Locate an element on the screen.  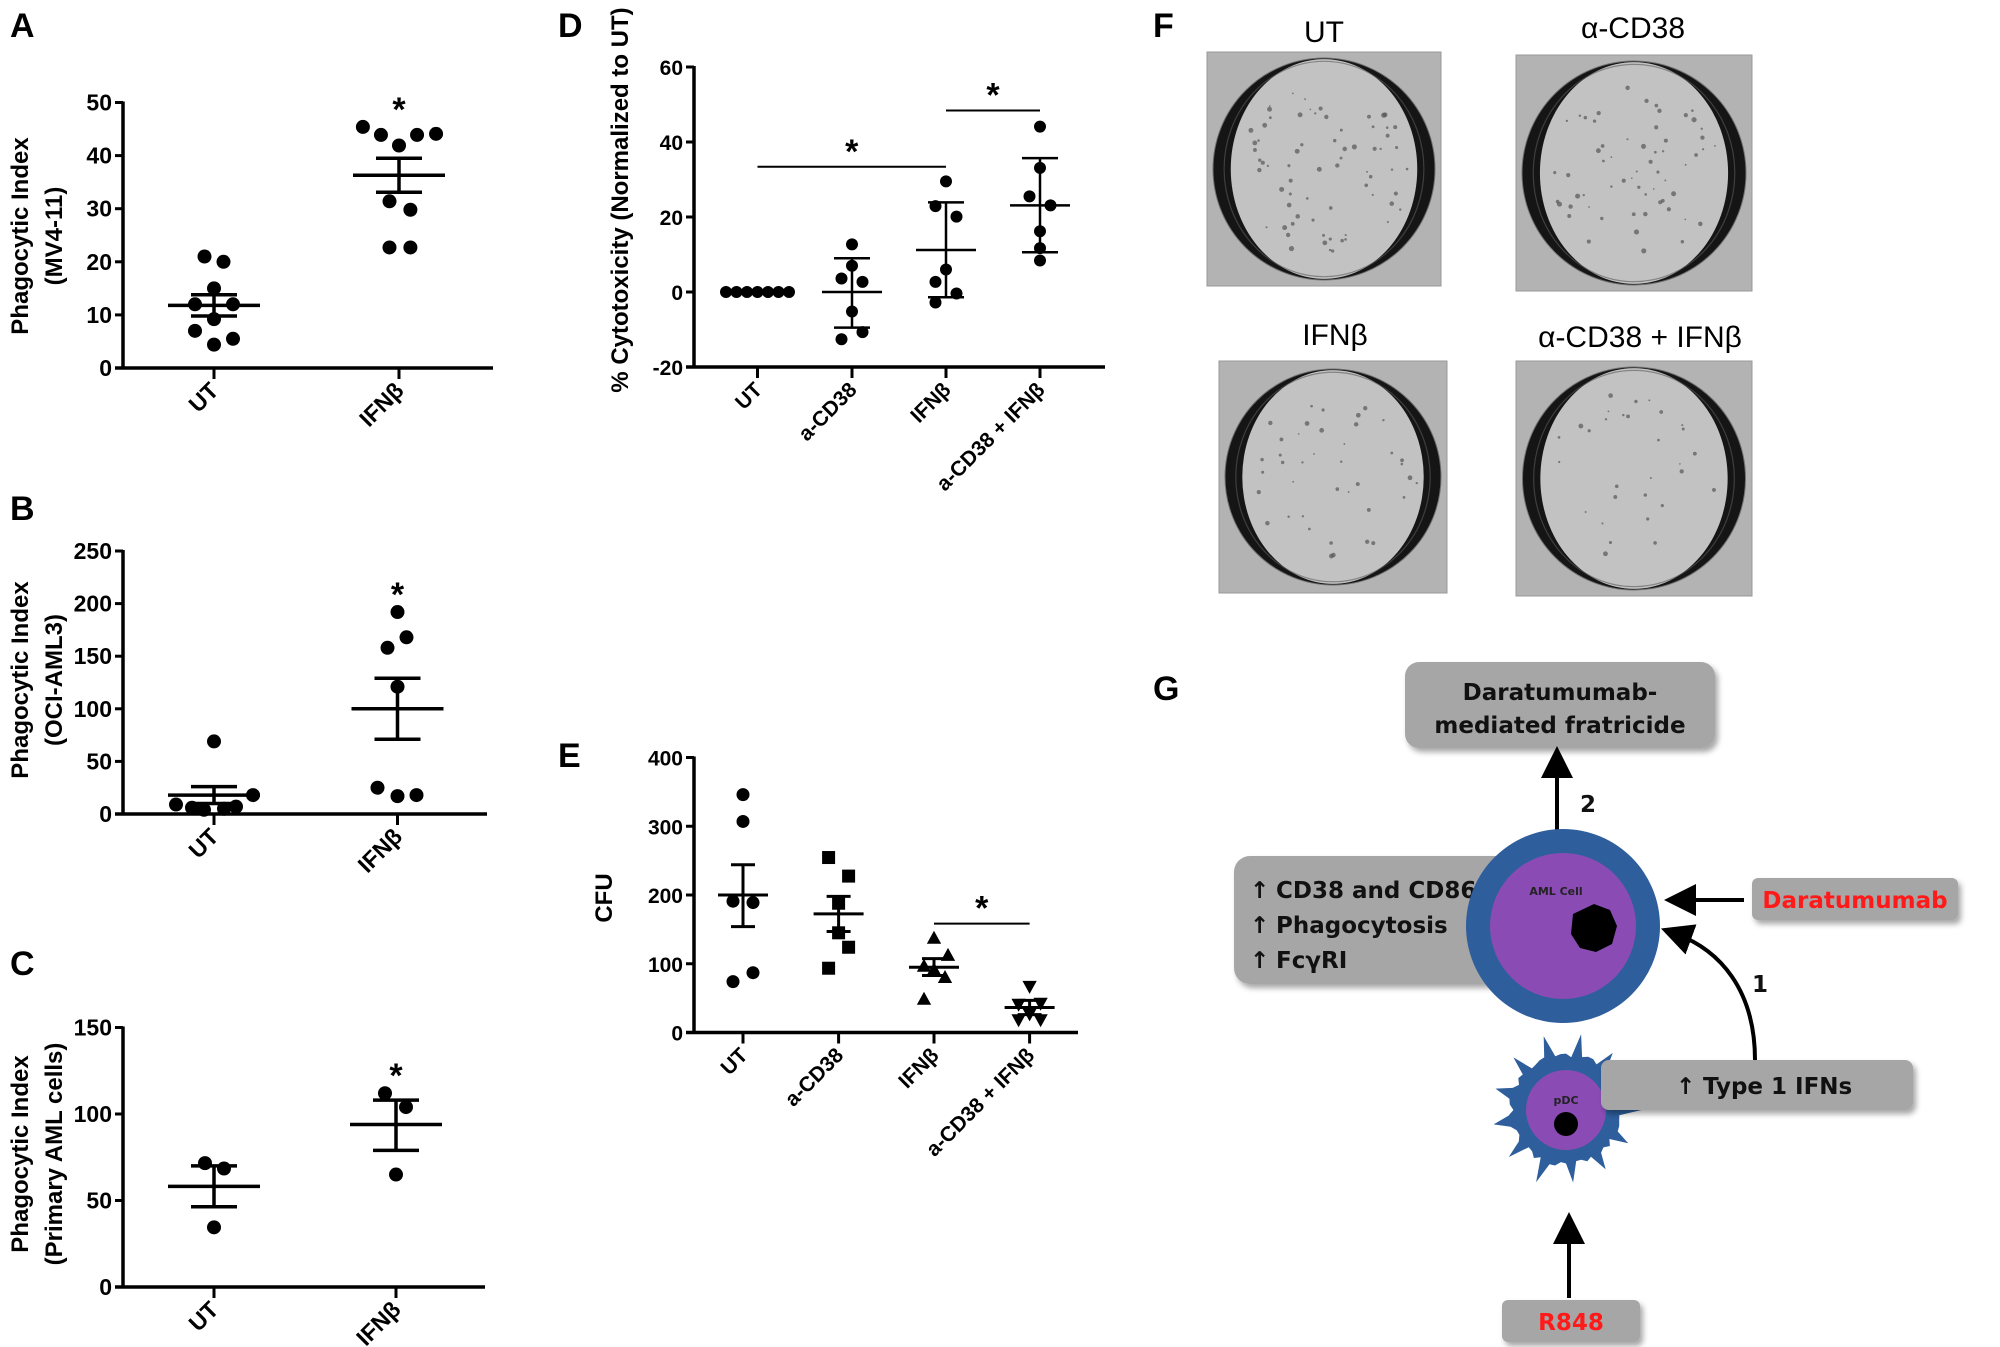
plate-agar is located at coordinates (1333, 477).